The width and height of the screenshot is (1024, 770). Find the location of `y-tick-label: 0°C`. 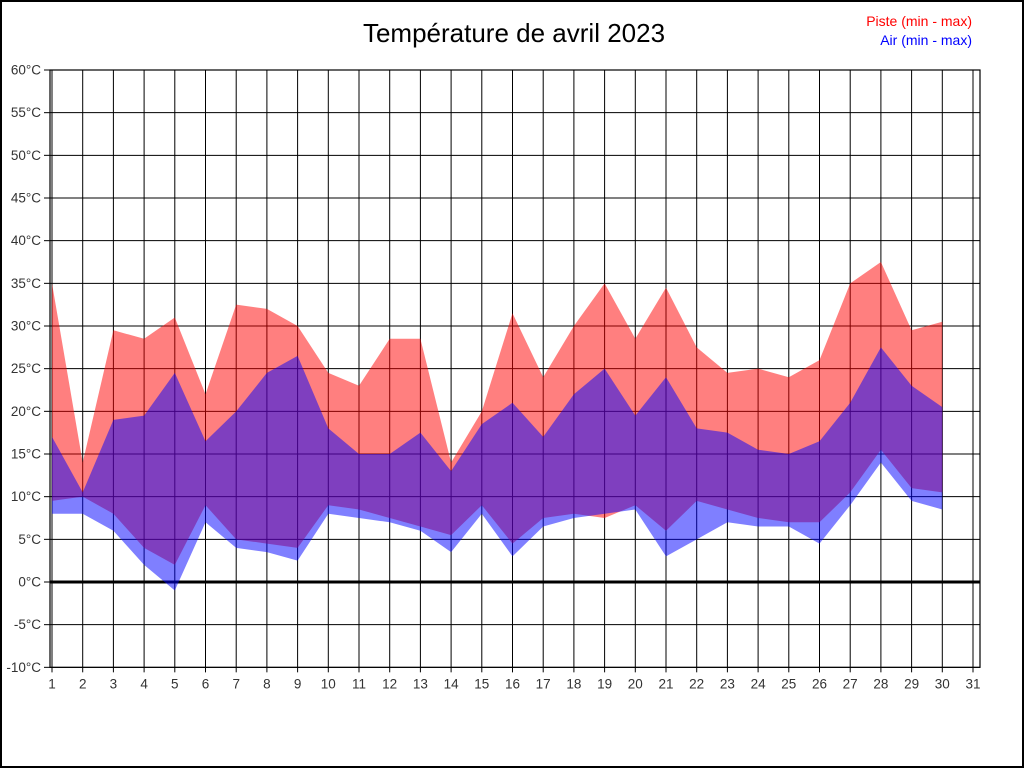

y-tick-label: 0°C is located at coordinates (29, 582).